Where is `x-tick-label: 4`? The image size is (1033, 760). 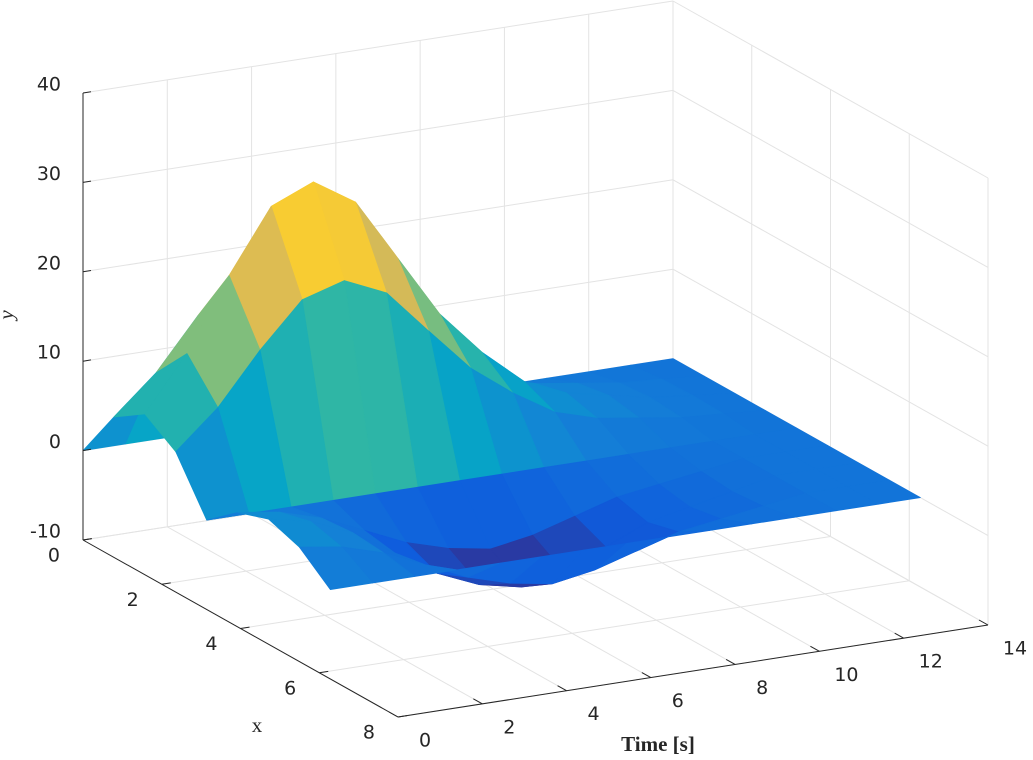 x-tick-label: 4 is located at coordinates (211, 644).